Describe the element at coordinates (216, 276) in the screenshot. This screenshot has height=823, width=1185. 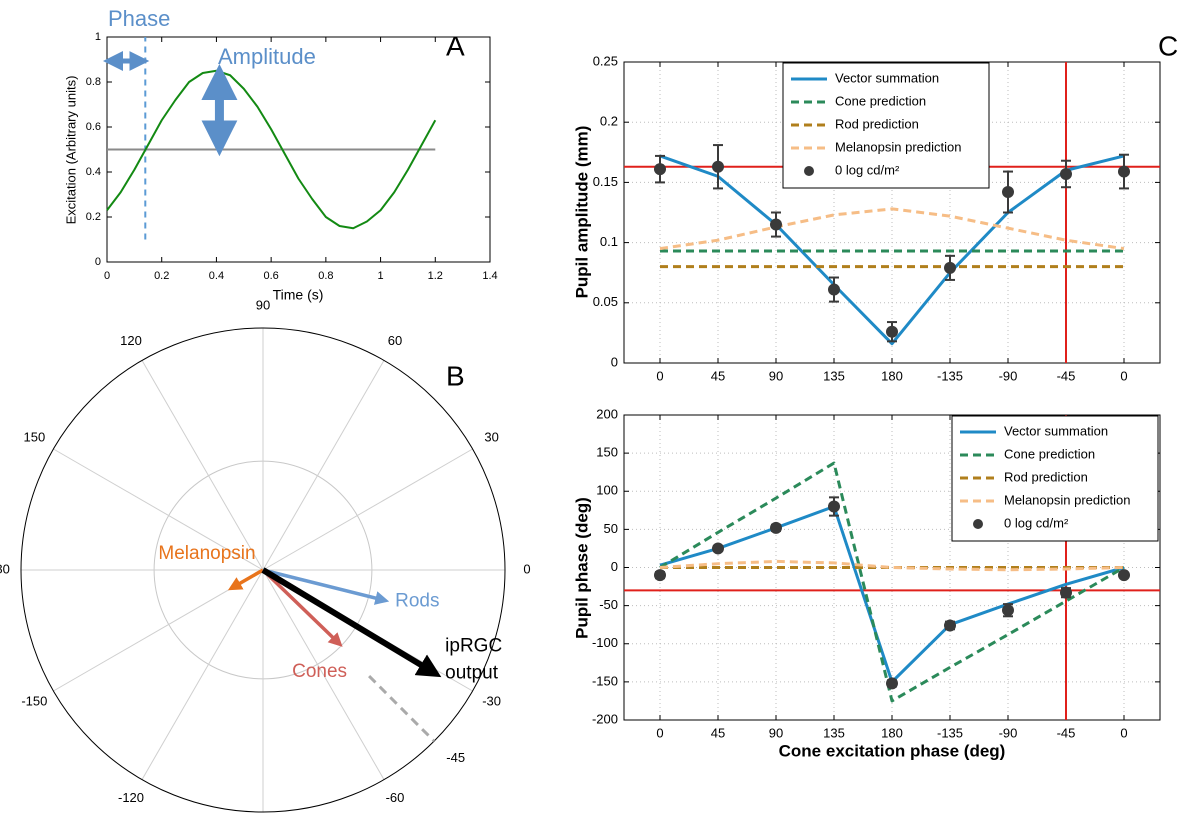
I see `x-tick-label: 0.4` at that location.